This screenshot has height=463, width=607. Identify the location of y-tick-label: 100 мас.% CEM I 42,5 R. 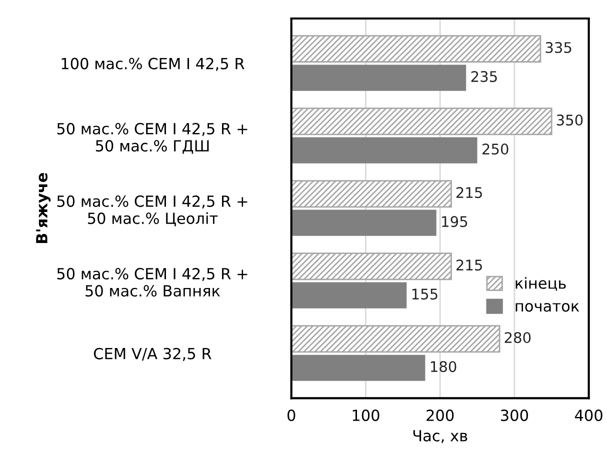
(153, 64).